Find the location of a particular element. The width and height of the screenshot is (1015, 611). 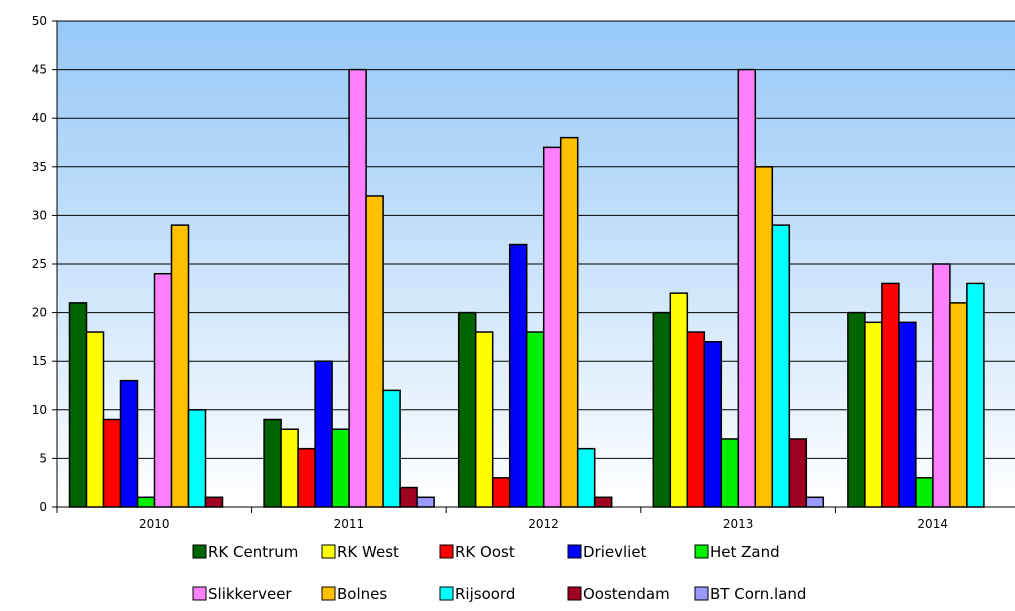

x-axis: 2010 2011 2012 2013 2014 is located at coordinates (535, 518).